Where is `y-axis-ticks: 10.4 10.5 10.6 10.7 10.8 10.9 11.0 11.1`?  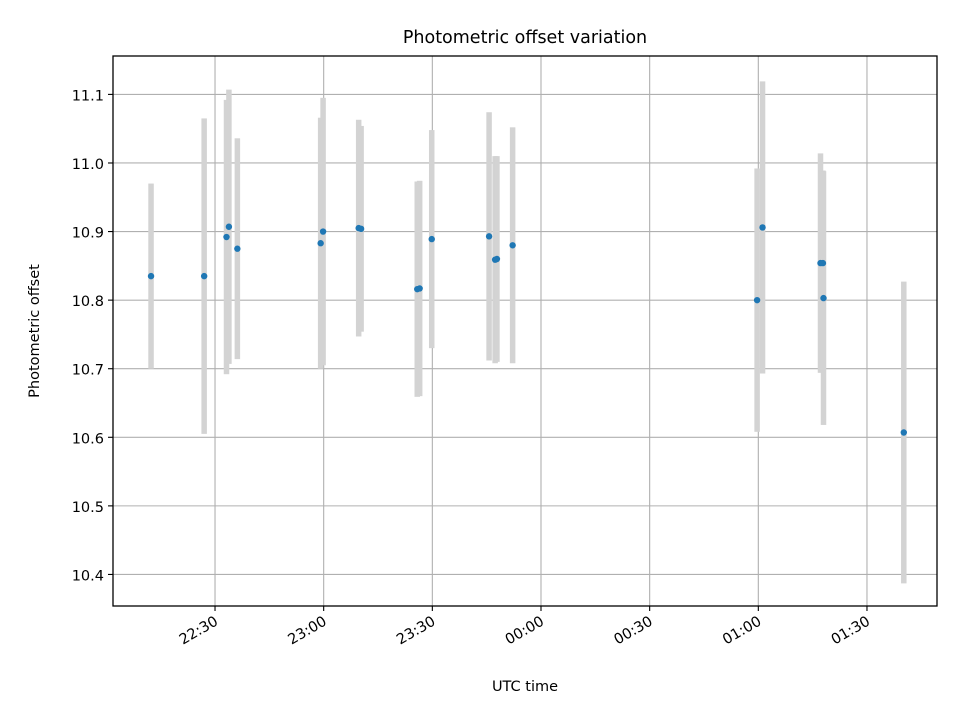
y-axis-ticks: 10.4 10.5 10.6 10.7 10.8 10.9 11.0 11.1 is located at coordinates (92, 336).